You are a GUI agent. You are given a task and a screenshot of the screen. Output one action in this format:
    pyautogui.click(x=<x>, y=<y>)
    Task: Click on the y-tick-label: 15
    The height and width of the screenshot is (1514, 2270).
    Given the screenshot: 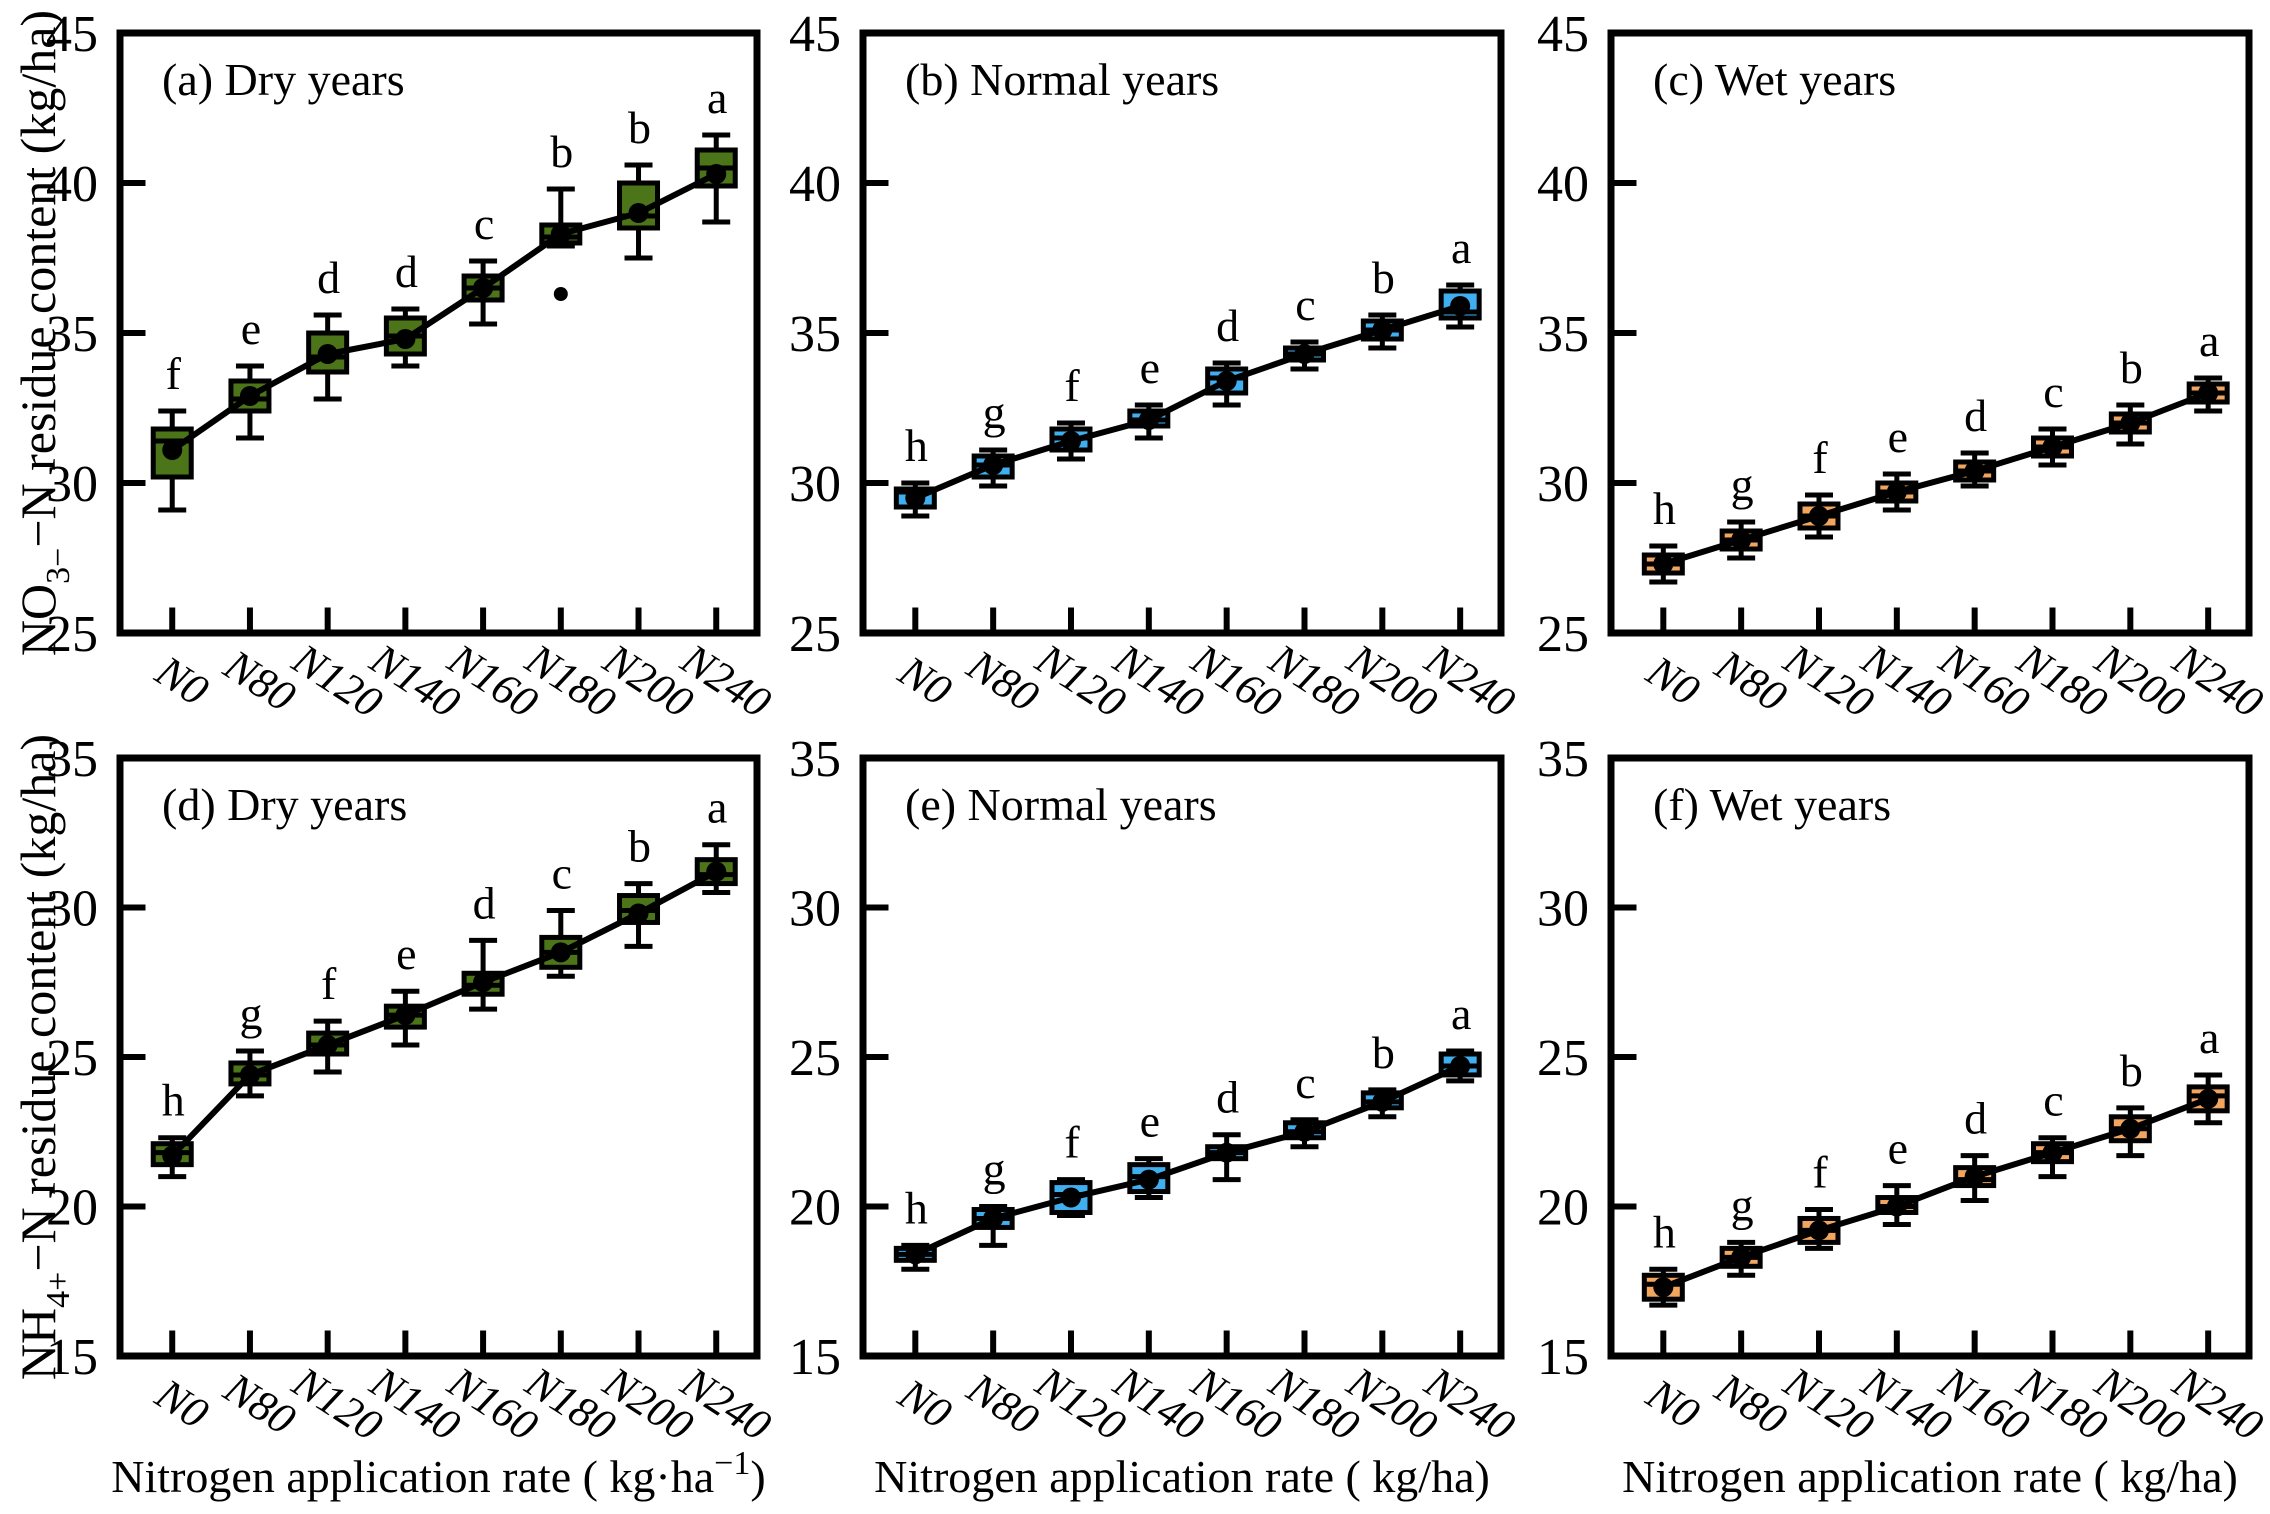 What is the action you would take?
    pyautogui.click(x=815, y=1357)
    